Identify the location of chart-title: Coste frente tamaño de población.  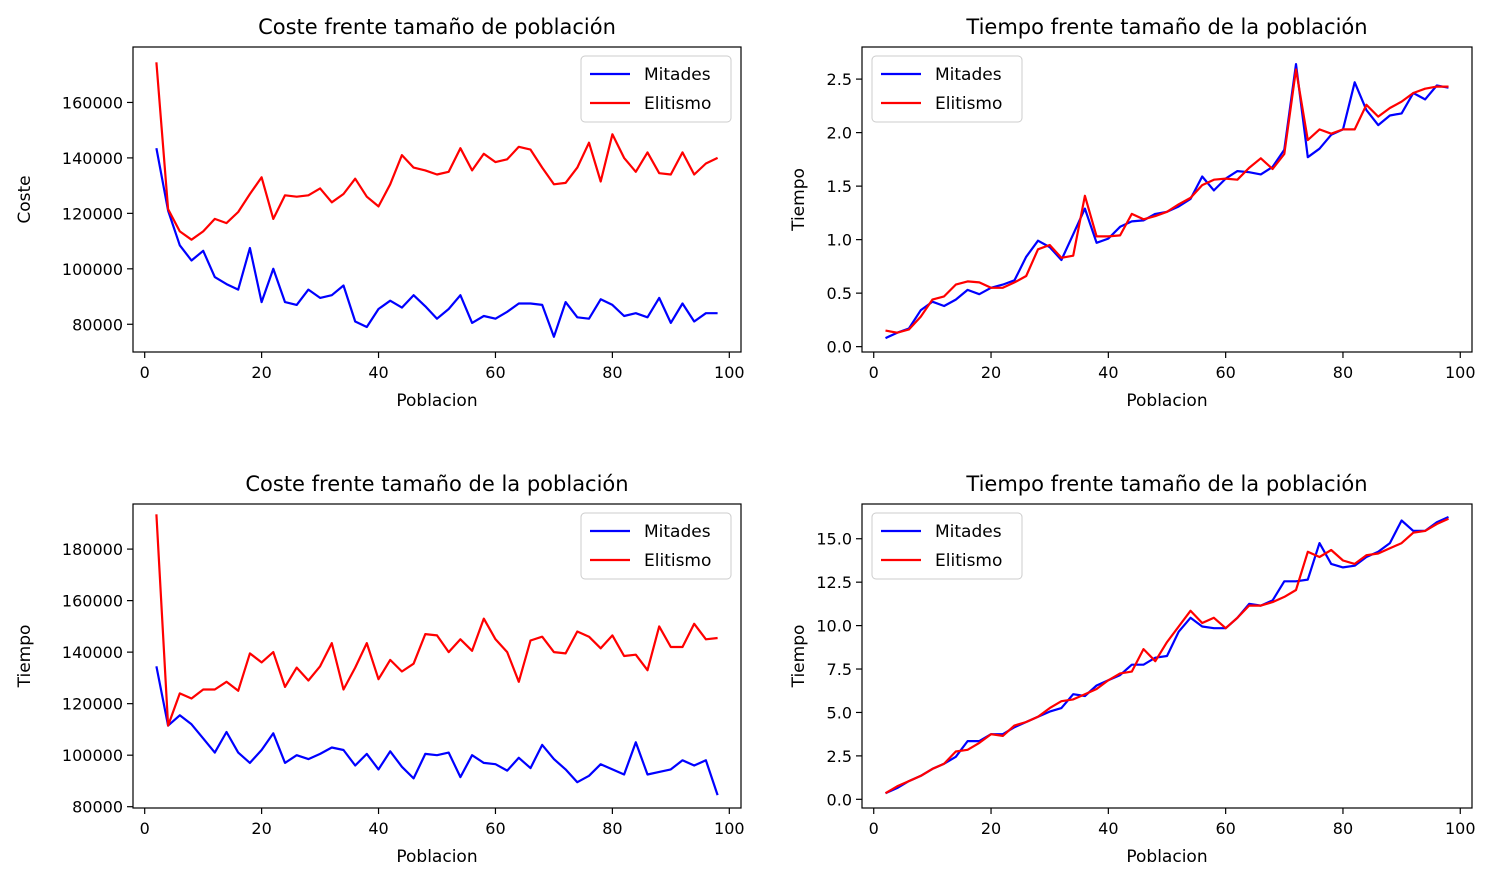
(437, 27).